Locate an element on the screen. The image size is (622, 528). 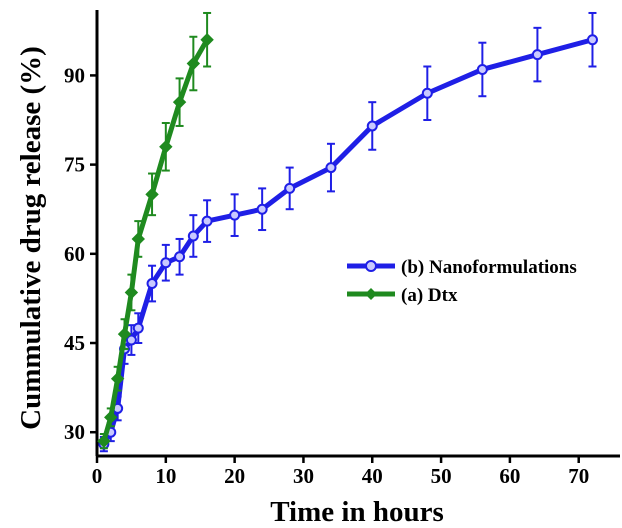
x-tick-label: 30 is located at coordinates (303, 476).